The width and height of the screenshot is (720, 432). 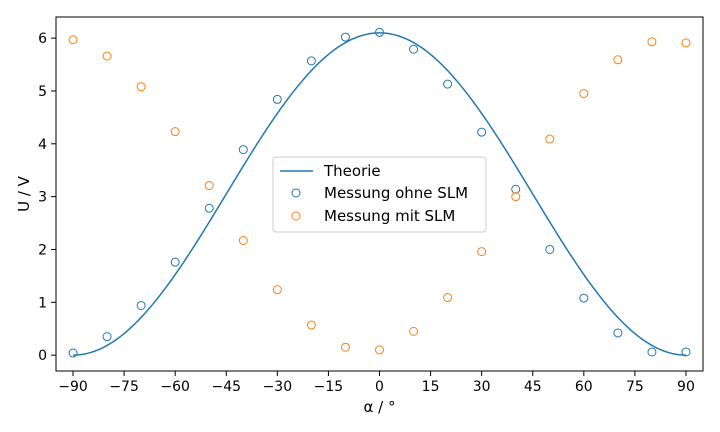 I want to click on legend-box, so click(x=379, y=194).